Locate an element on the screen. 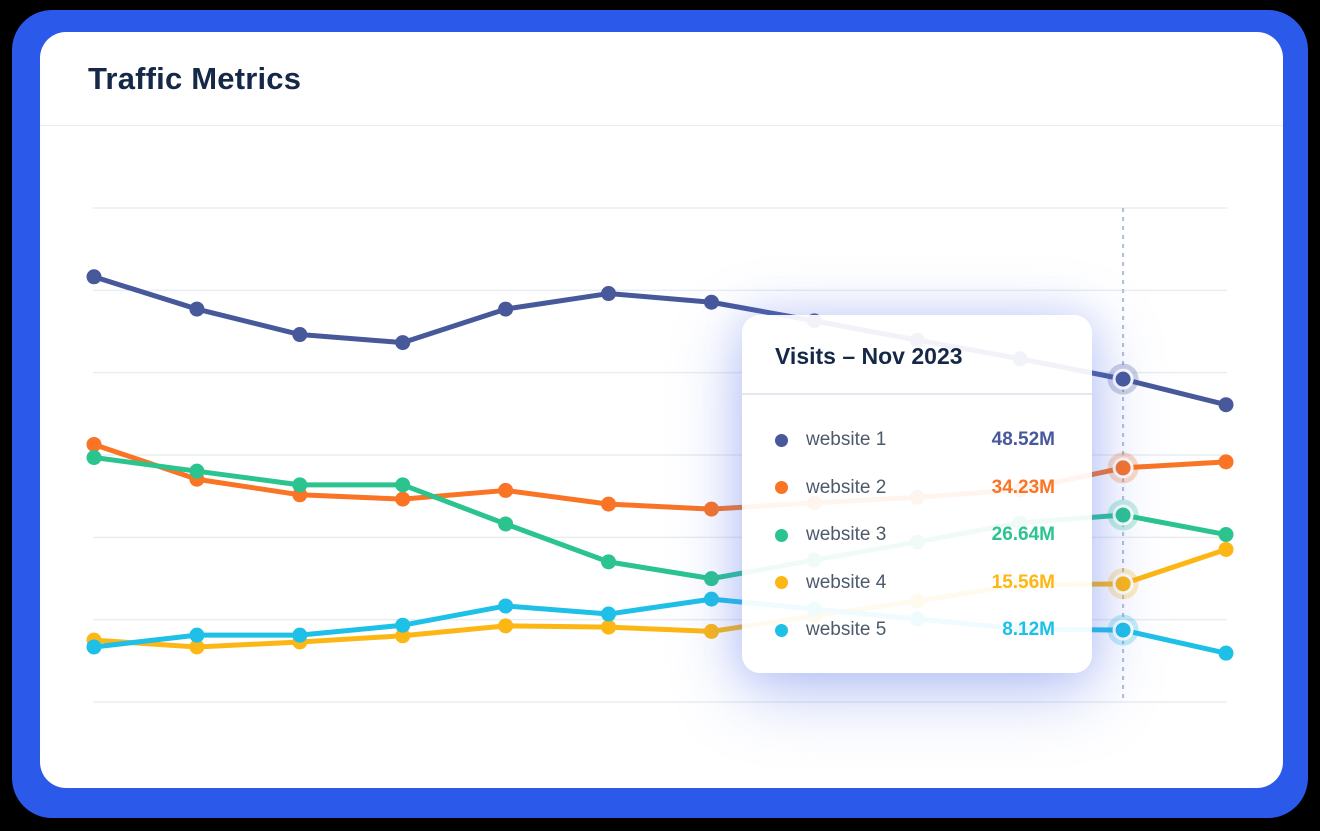 The height and width of the screenshot is (831, 1320). tooltip-row-website-5: website 5 8.12M is located at coordinates (915, 631).